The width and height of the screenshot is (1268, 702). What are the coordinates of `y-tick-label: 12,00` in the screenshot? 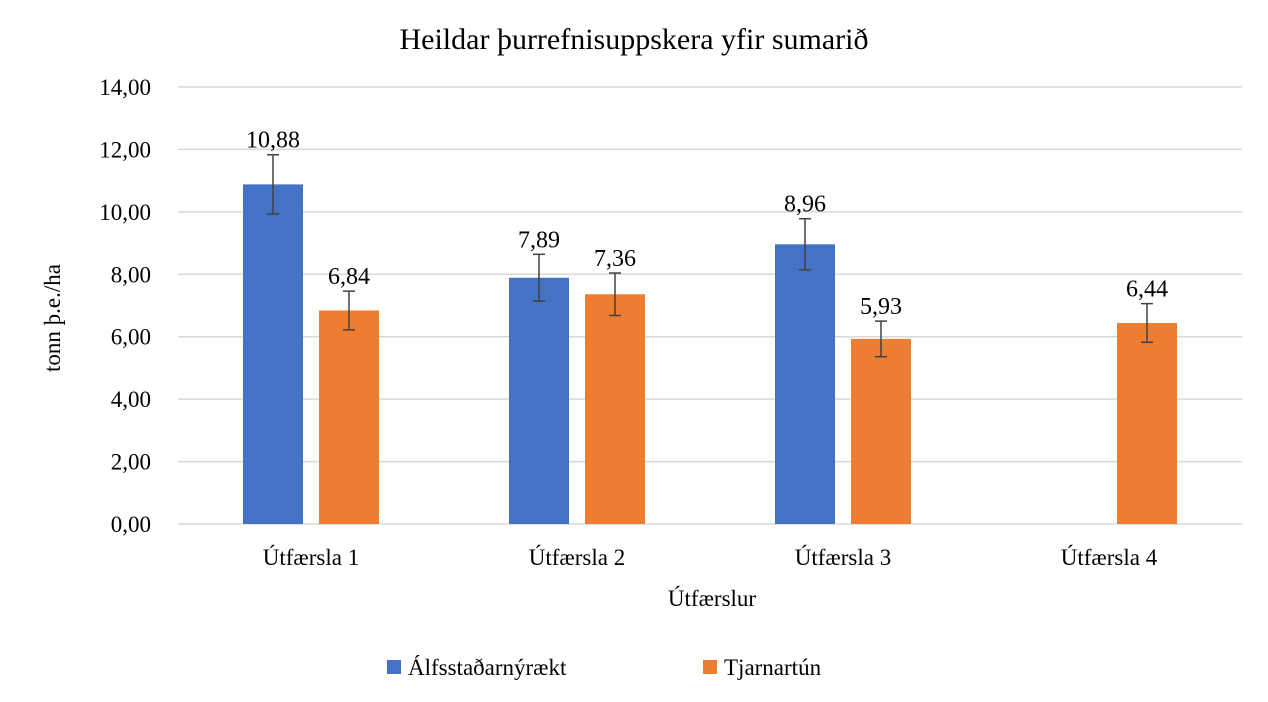 It's located at (125, 149).